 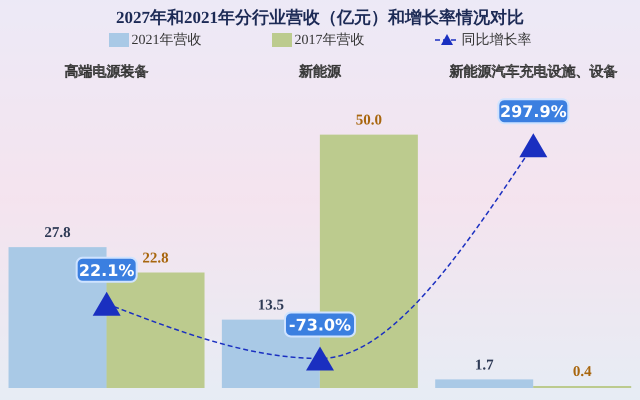 I want to click on legend-label: 2017年营收, so click(x=329, y=40).